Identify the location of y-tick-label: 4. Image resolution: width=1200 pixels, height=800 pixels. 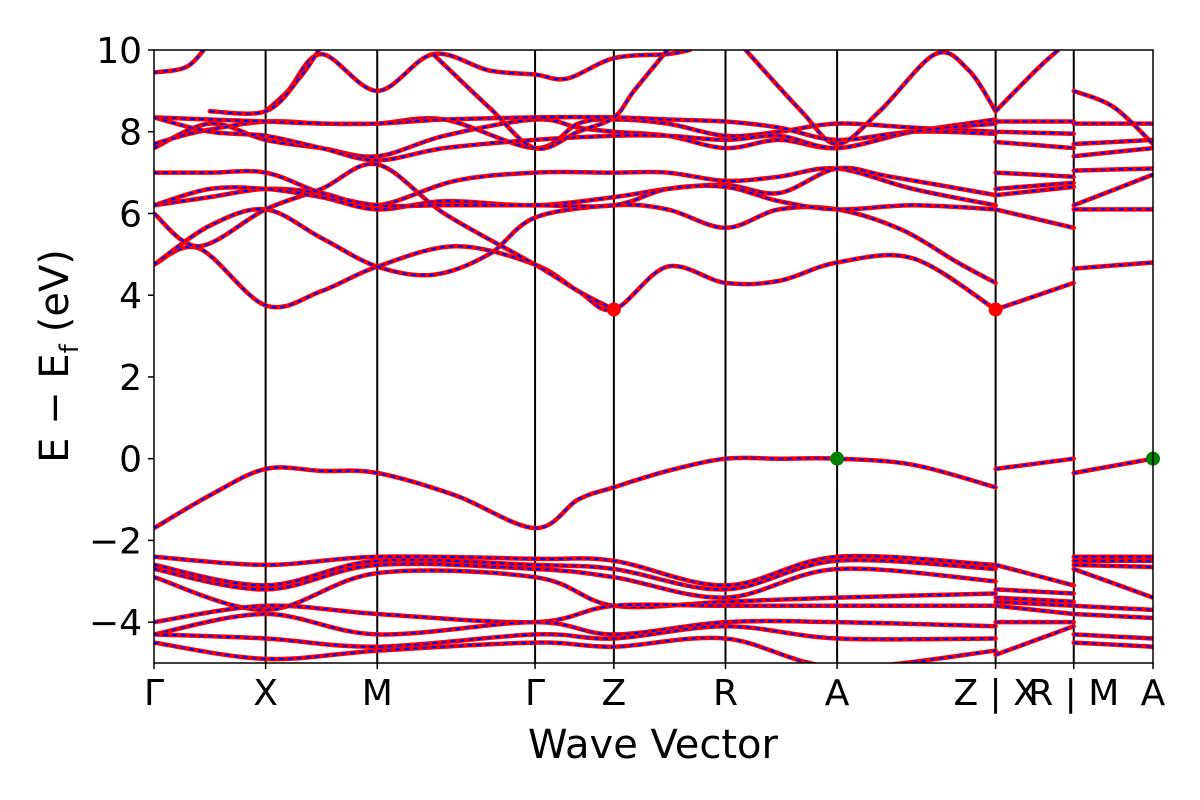
(130, 296).